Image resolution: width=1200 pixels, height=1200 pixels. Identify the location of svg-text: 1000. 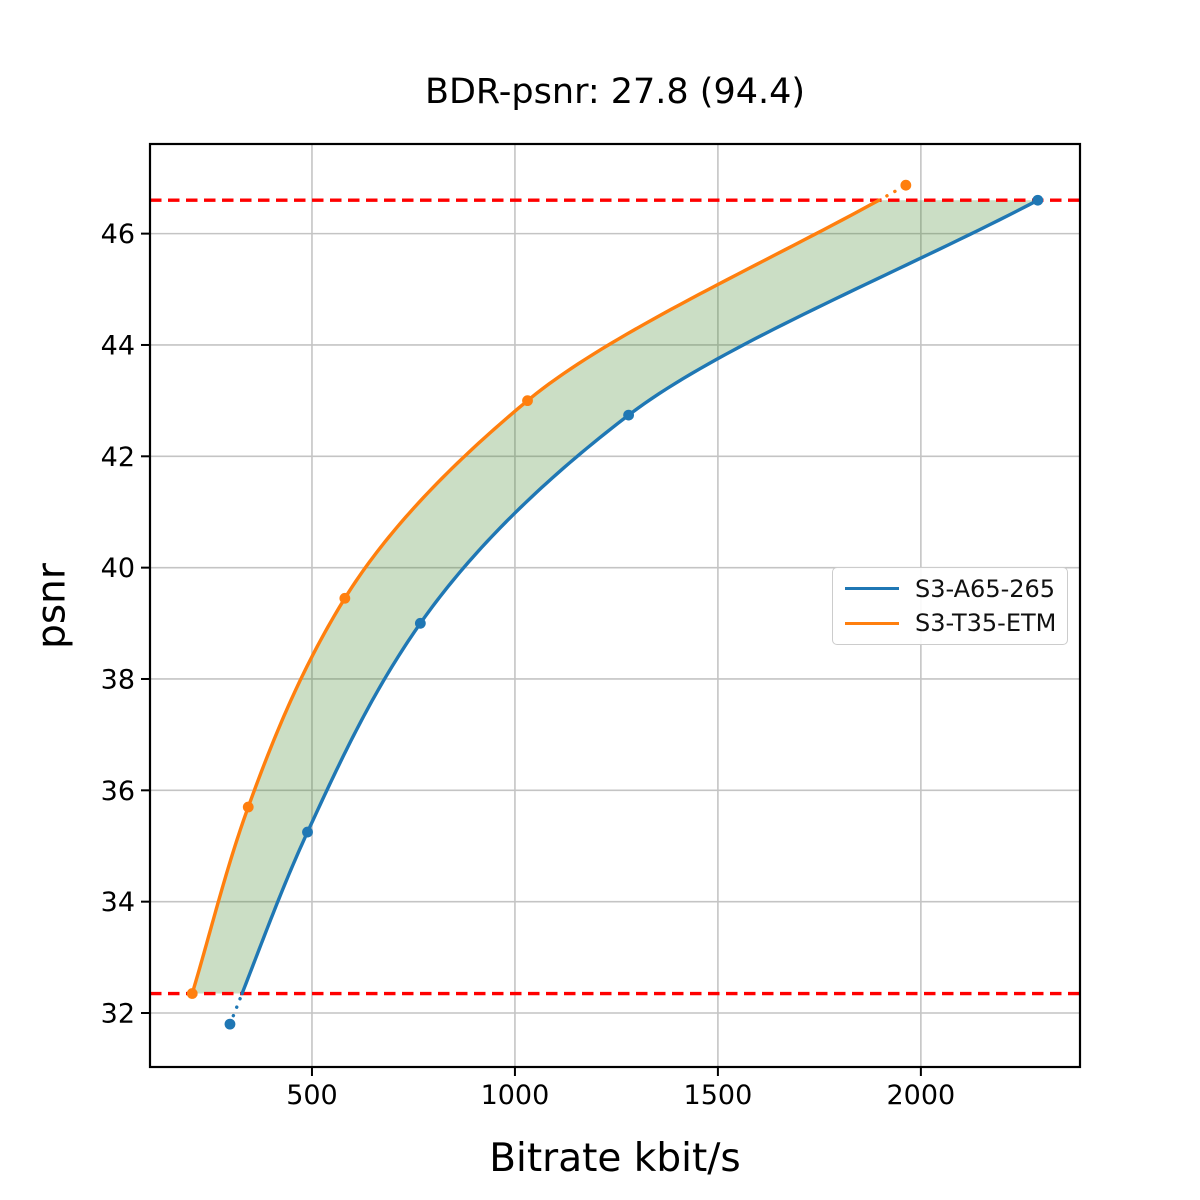
(515, 1095).